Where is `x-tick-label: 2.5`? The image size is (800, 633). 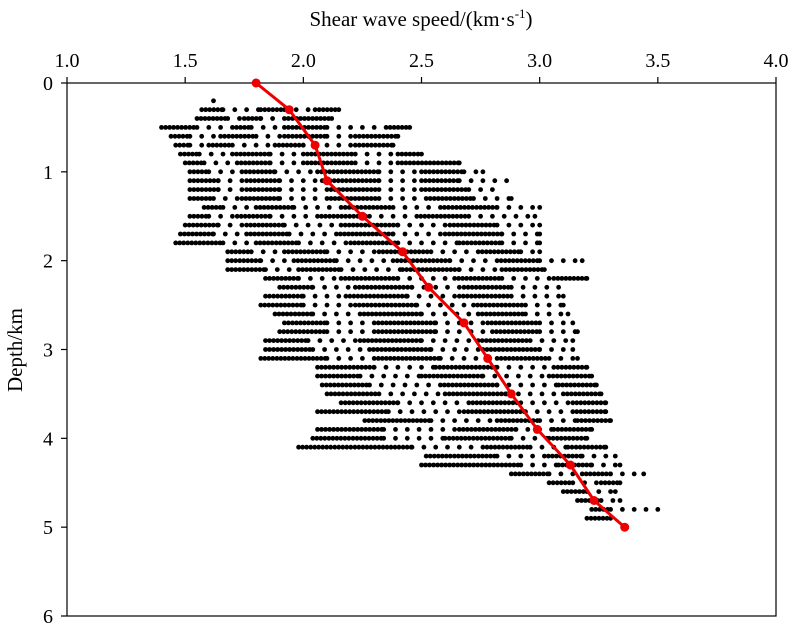
x-tick-label: 2.5 is located at coordinates (421, 61).